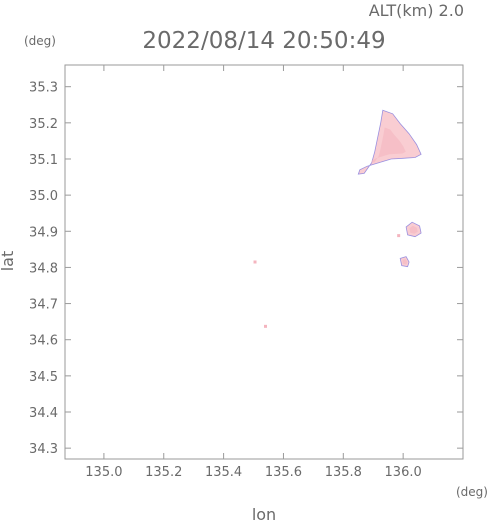 The image size is (491, 521). What do you see at coordinates (263, 41) in the screenshot?
I see `chart-title: 2022/08/14 20:50:49` at bounding box center [263, 41].